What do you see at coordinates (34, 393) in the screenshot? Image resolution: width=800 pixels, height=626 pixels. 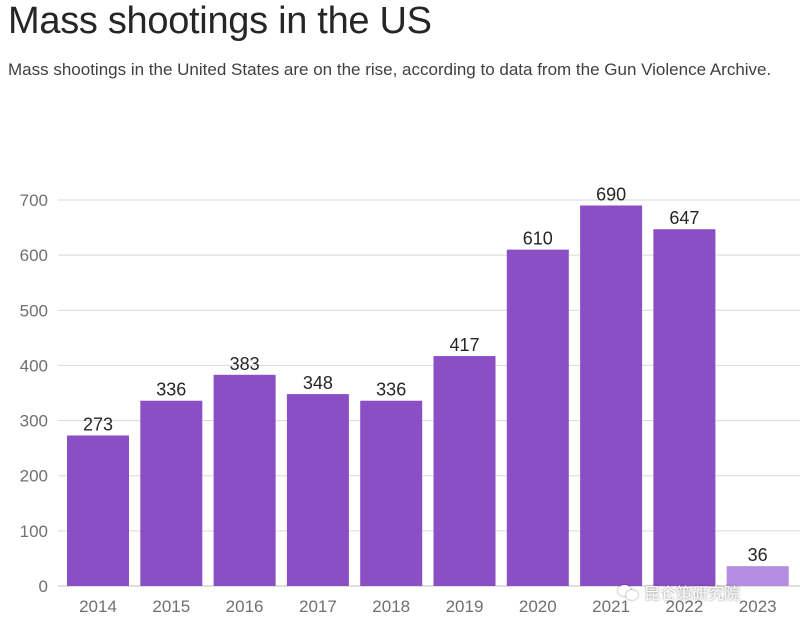 I see `y-axis-ticks: 0 100 200 300 400 500 600 700` at bounding box center [34, 393].